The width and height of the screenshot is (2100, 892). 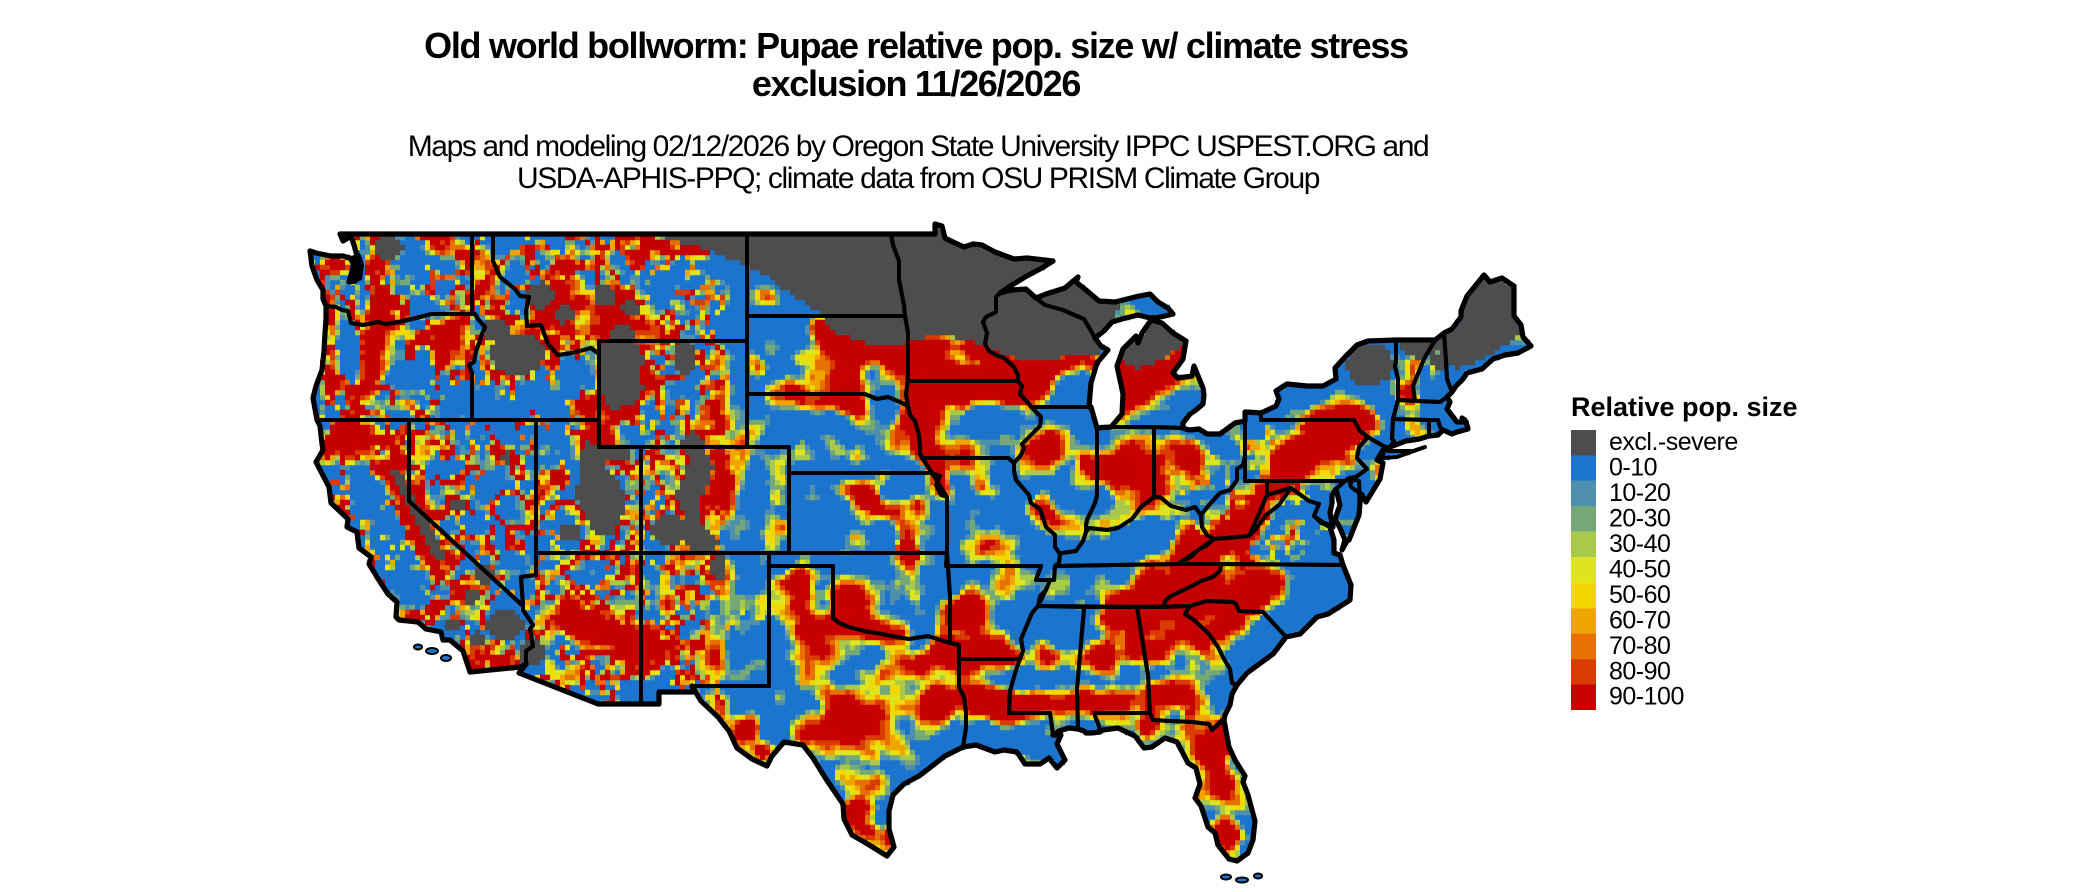 I want to click on svg-text: 30-40, so click(x=1639, y=544).